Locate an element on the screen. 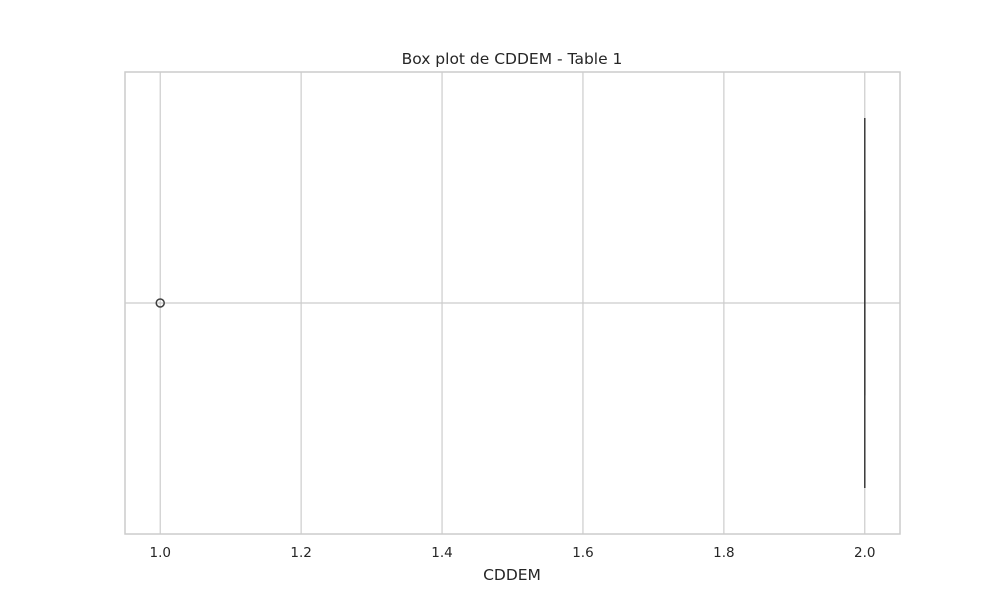 This screenshot has width=1000, height=600. x-axis-label: CDDEM is located at coordinates (512, 575).